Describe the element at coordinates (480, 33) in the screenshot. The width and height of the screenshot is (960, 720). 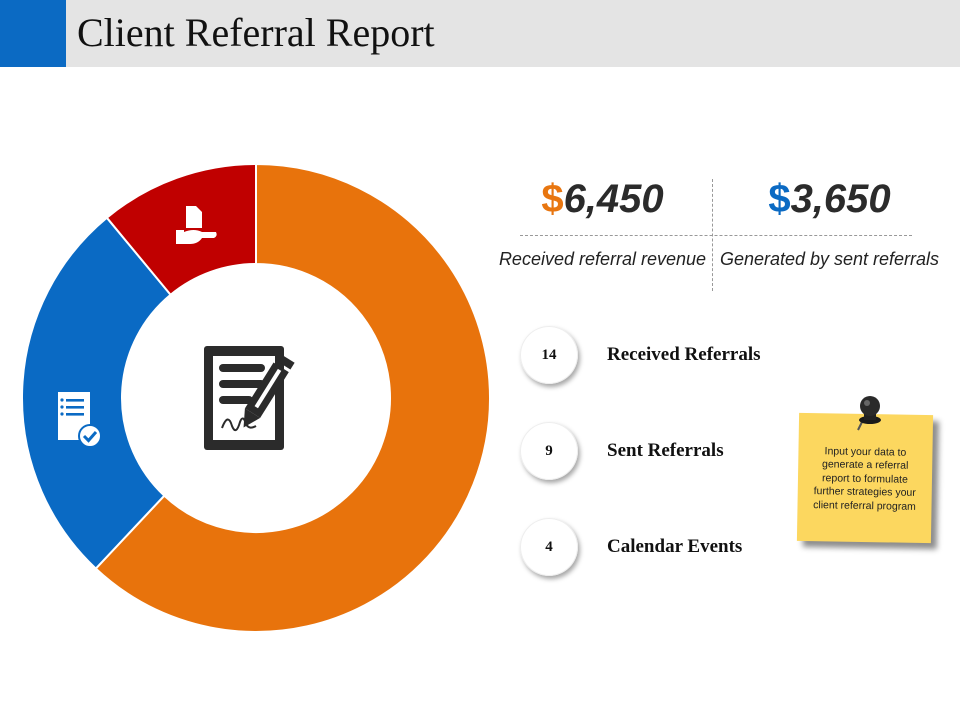
I see `header-bar` at that location.